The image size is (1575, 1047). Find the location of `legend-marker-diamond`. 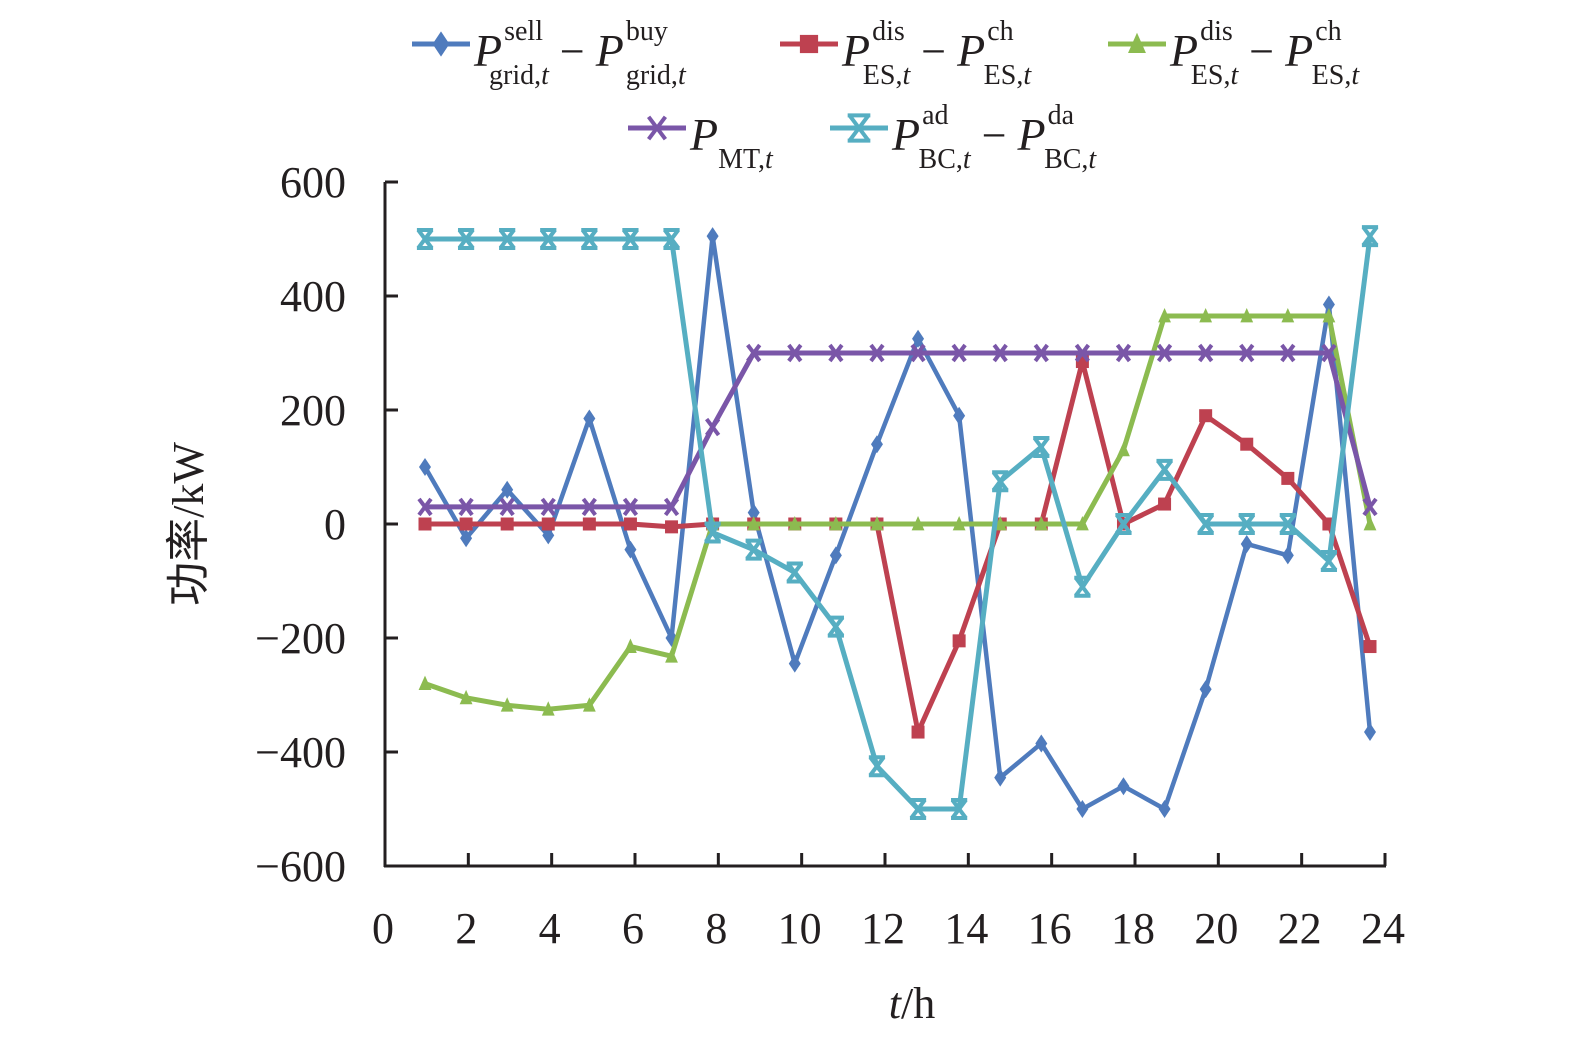

legend-marker-diamond is located at coordinates (441, 44).